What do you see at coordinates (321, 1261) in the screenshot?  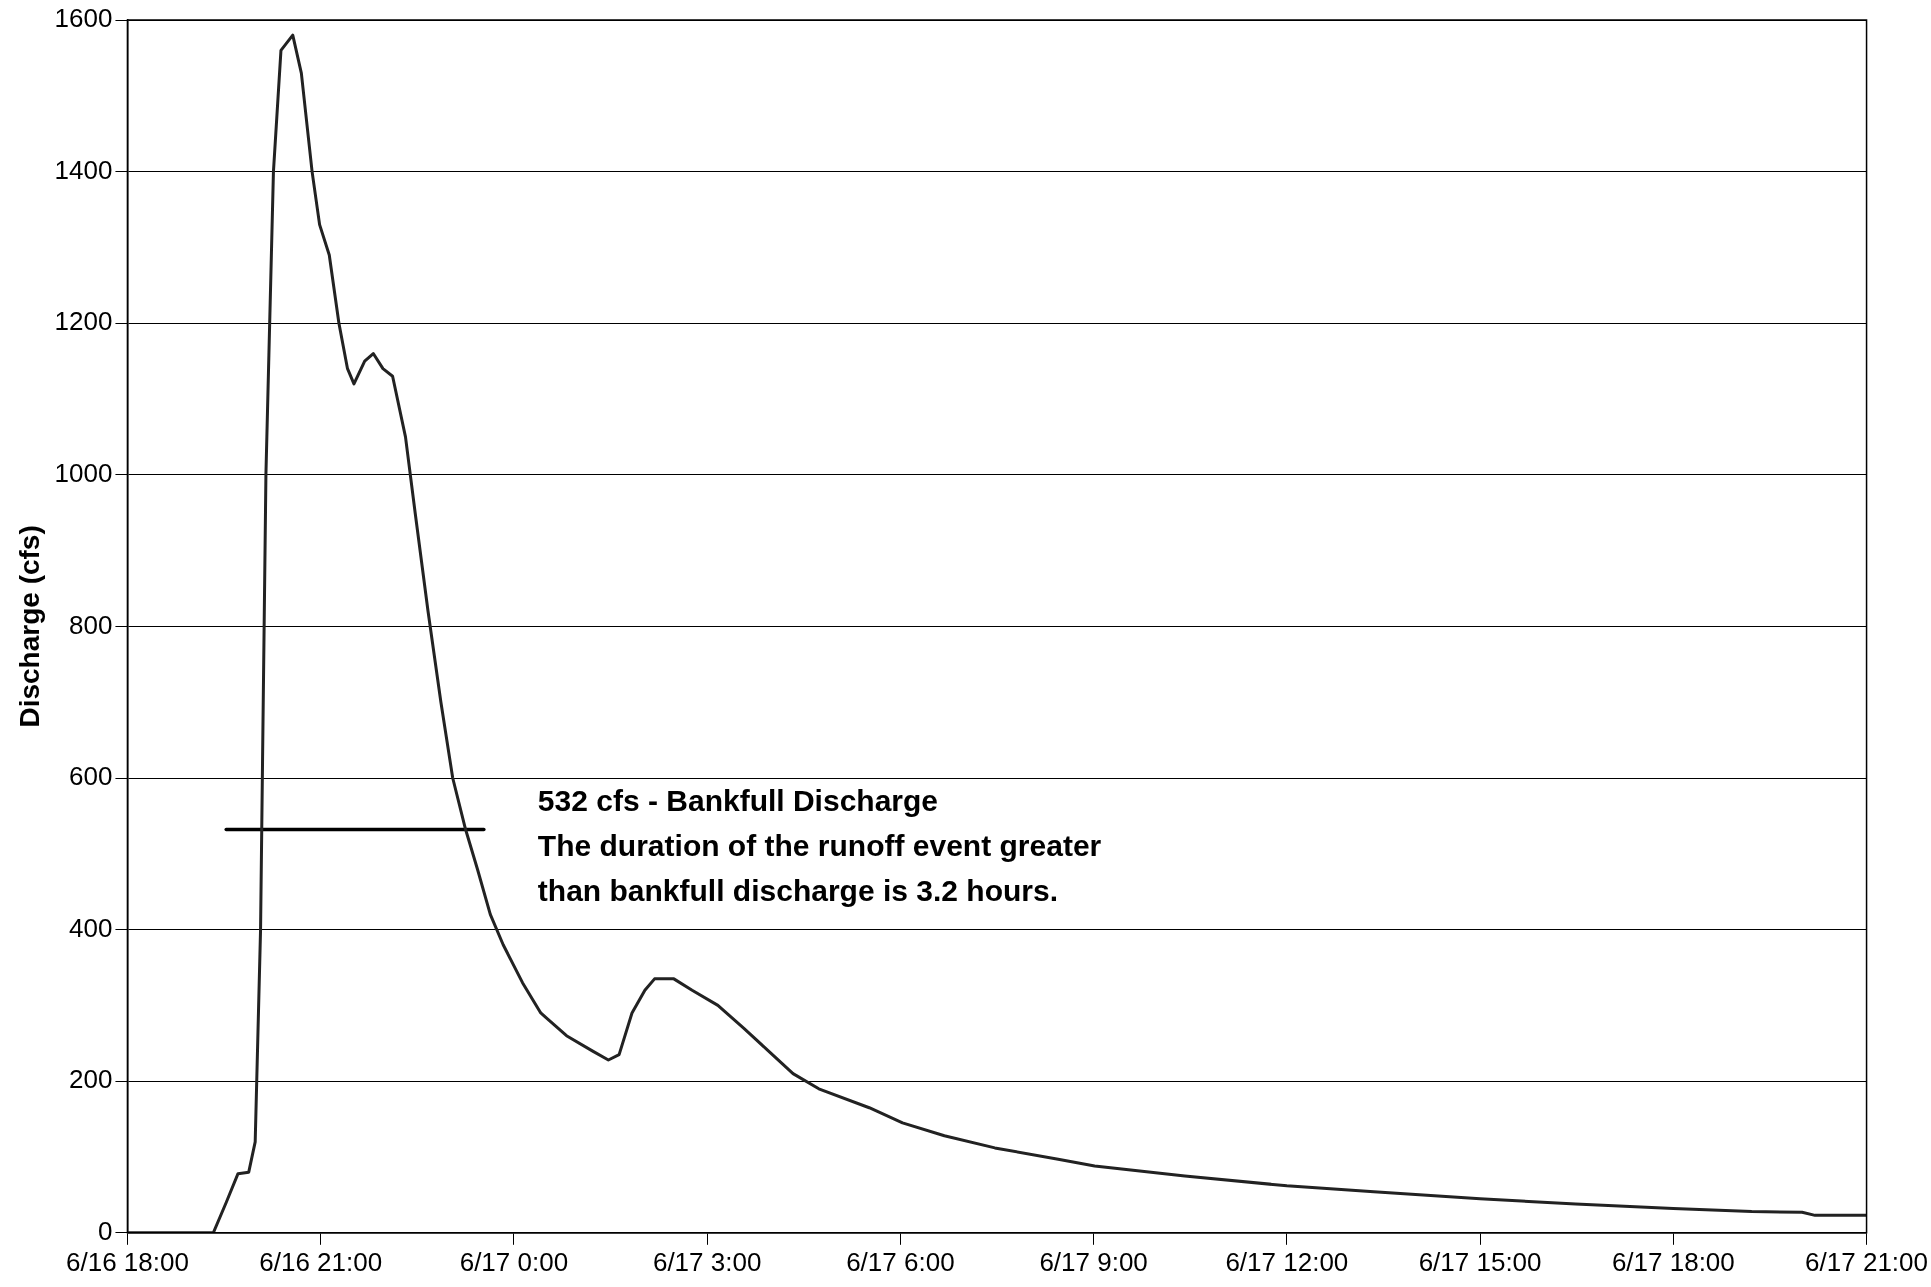 I see `x-tick-label: 6/16 21:00` at bounding box center [321, 1261].